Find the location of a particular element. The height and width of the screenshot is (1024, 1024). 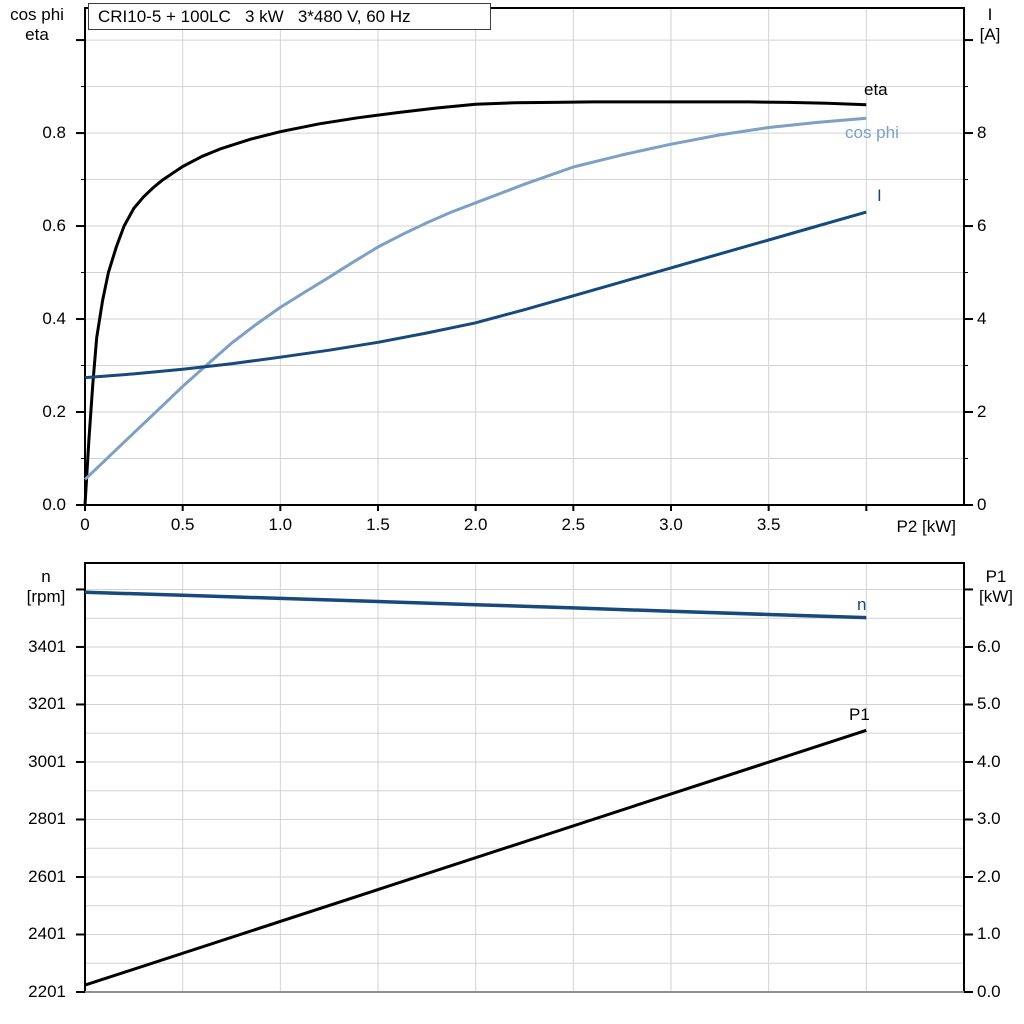

curve-label-p1: P1 is located at coordinates (859, 714).